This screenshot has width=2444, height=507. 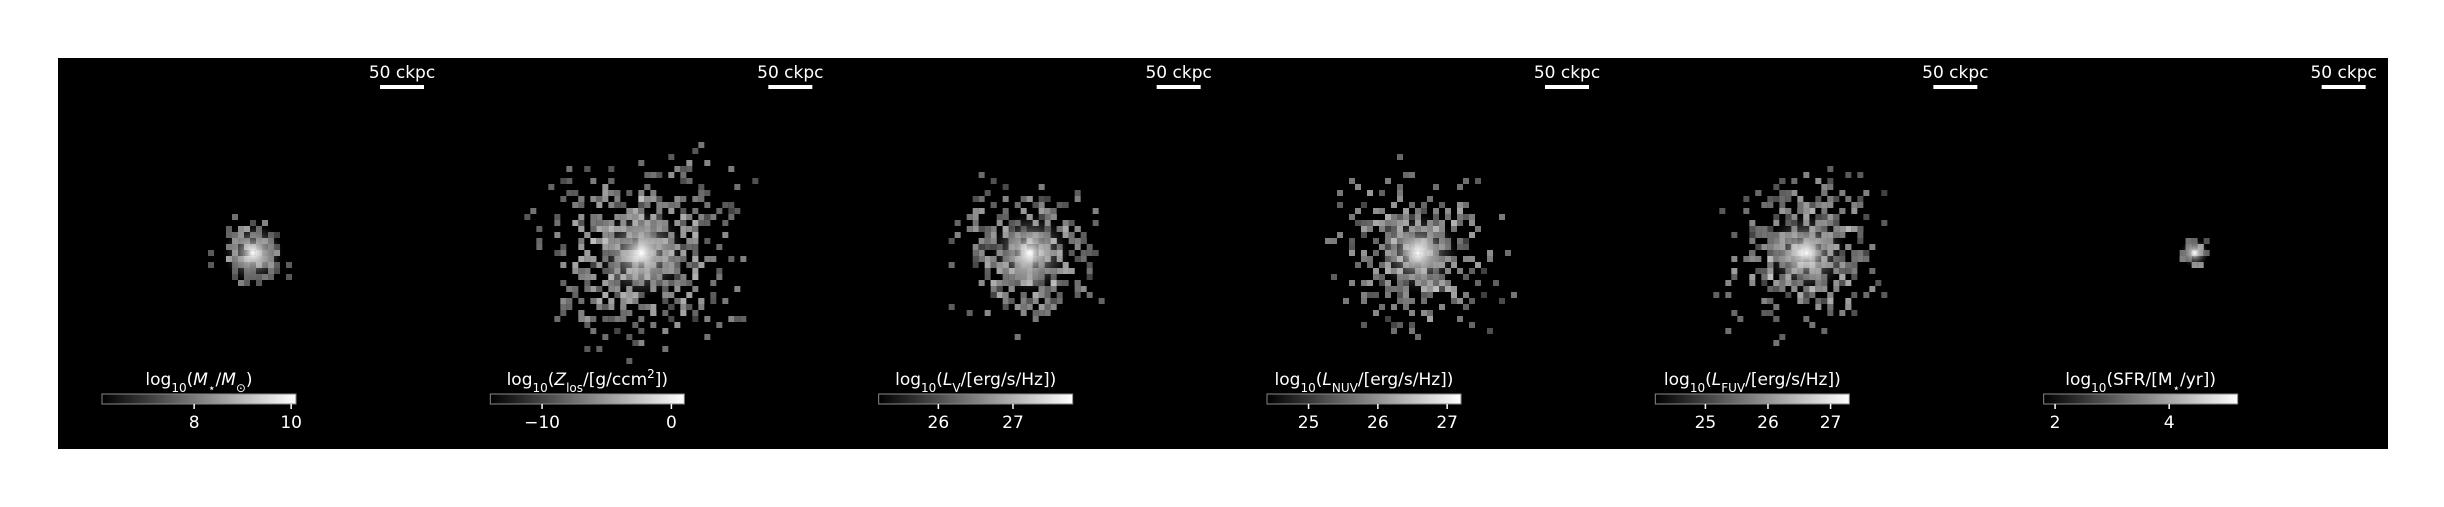 What do you see at coordinates (198, 382) in the screenshot?
I see `colorbar-label: log10(M⋆/M⊙)` at bounding box center [198, 382].